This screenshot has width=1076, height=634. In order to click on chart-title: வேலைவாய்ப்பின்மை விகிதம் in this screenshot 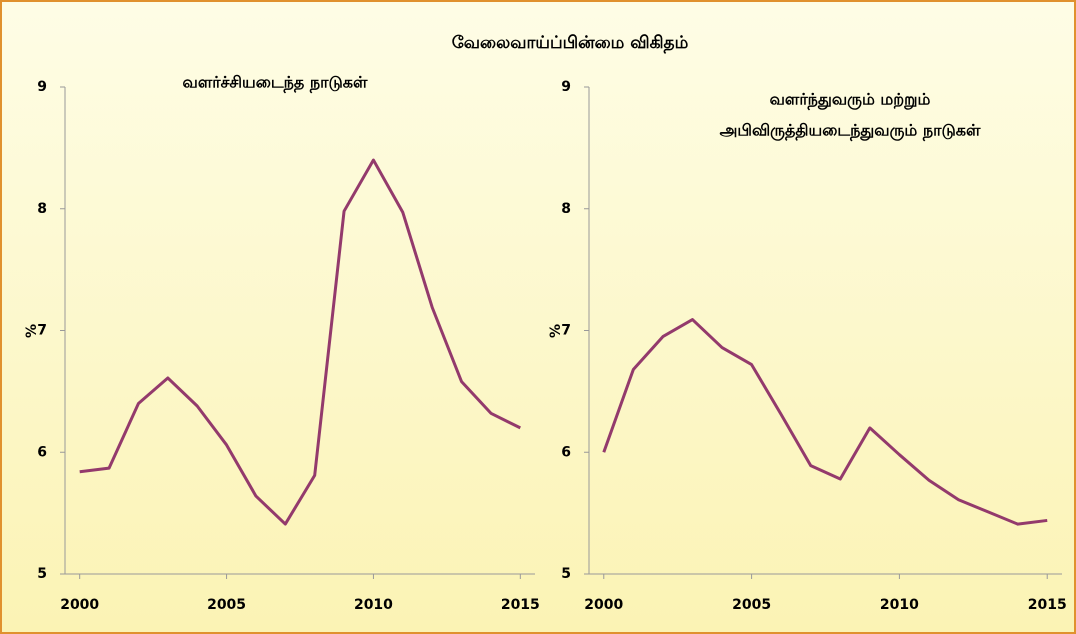, I will do `click(570, 43)`.